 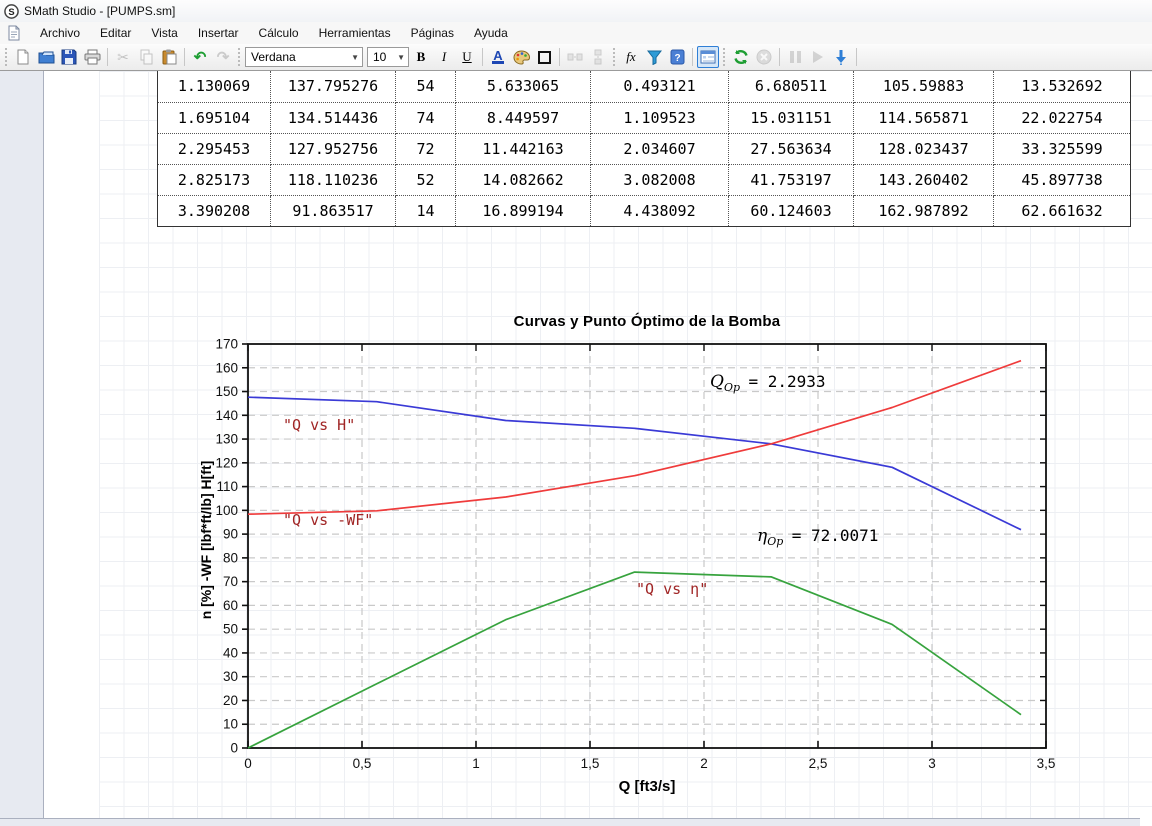 What do you see at coordinates (230, 534) in the screenshot?
I see `svg-text: 90` at bounding box center [230, 534].